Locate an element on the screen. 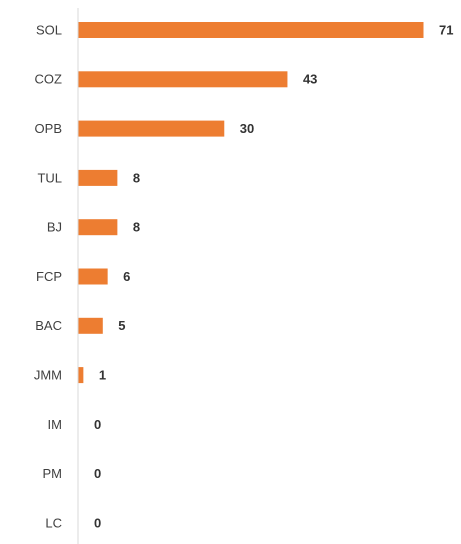  value-label: 5 is located at coordinates (121, 325).